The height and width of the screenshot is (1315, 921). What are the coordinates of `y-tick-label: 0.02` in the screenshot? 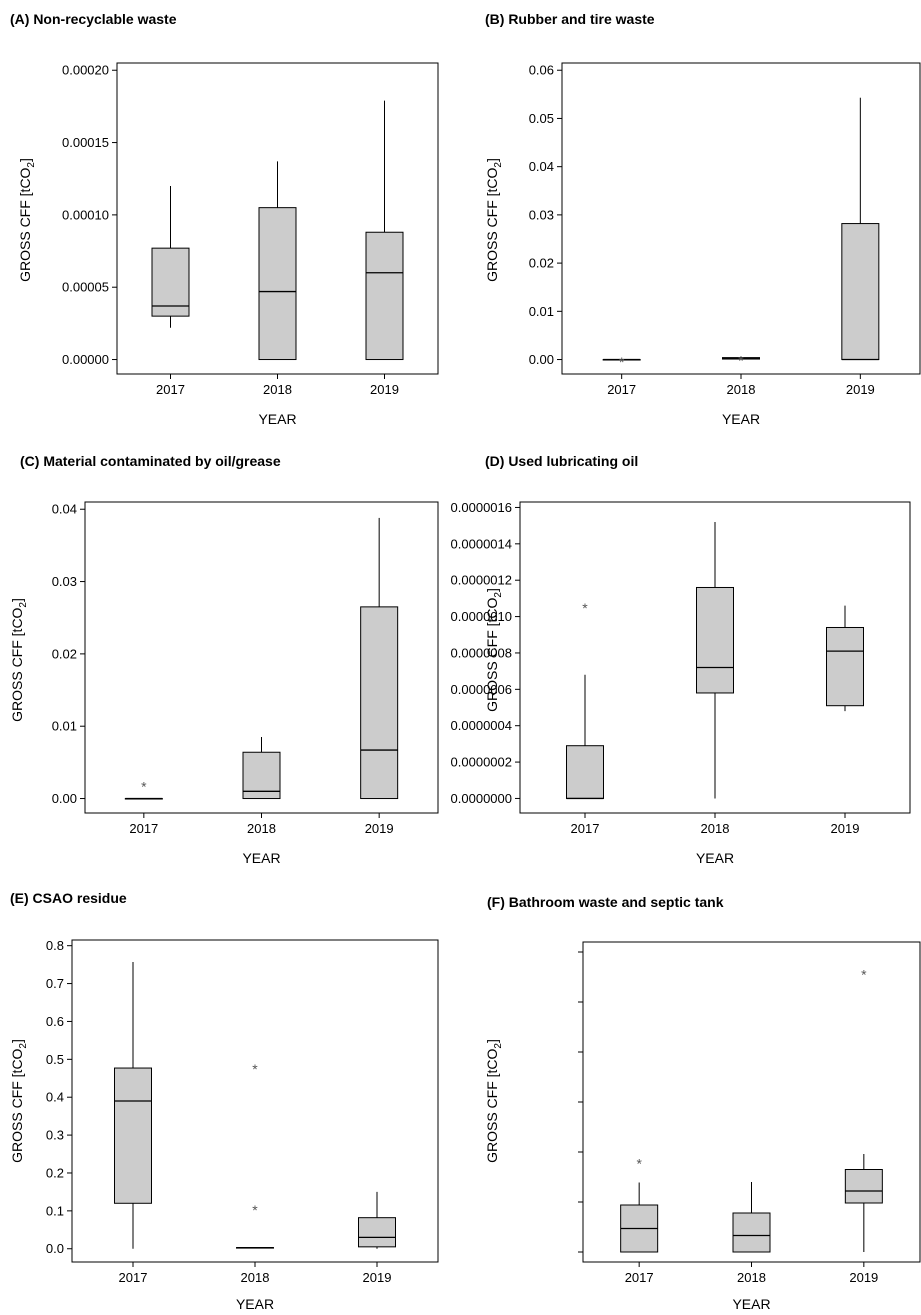 It's located at (541, 263).